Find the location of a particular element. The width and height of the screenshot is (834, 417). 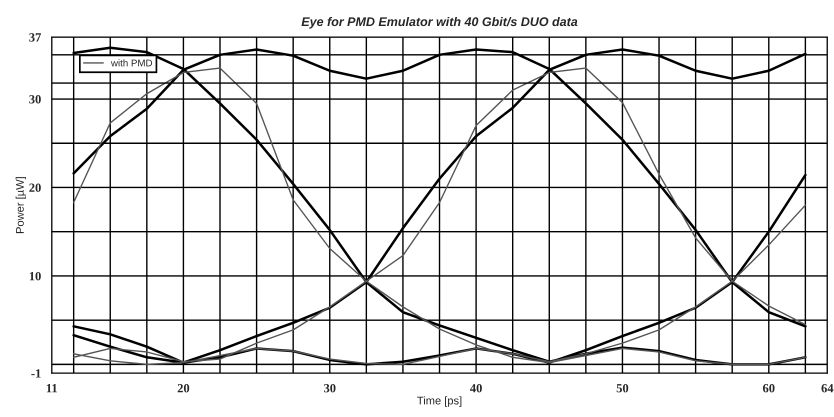

x-tick-label: 50 is located at coordinates (622, 388).